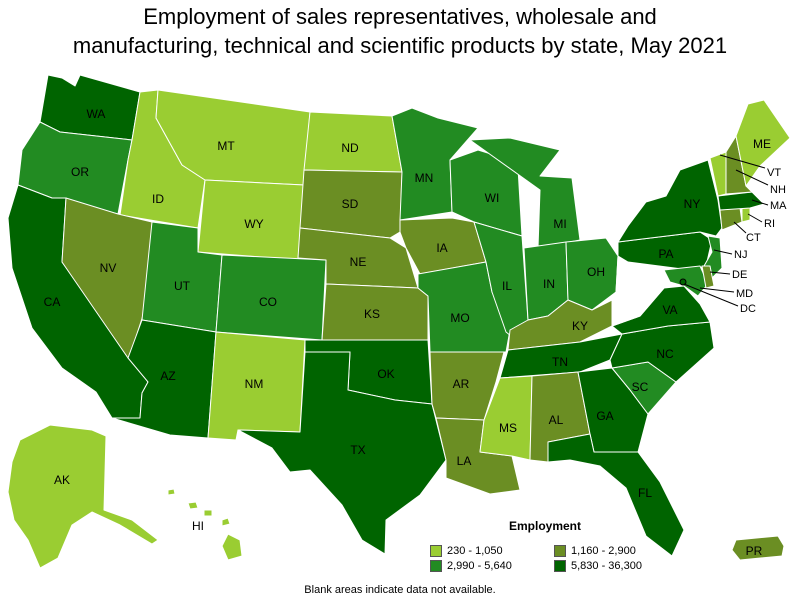 The height and width of the screenshot is (600, 800). Describe the element at coordinates (357, 450) in the screenshot. I see `label-tx: TX` at that location.